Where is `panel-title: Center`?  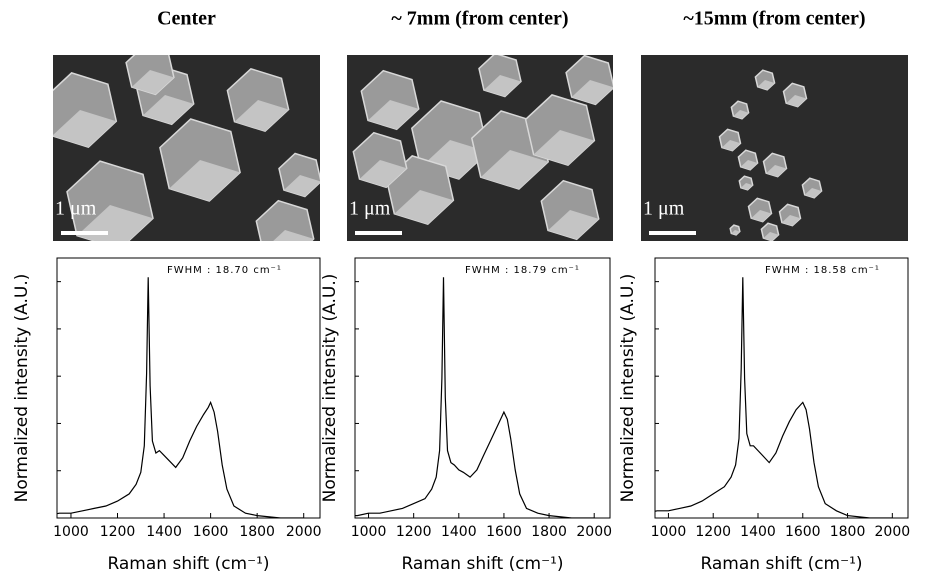 panel-title: Center is located at coordinates (186, 19).